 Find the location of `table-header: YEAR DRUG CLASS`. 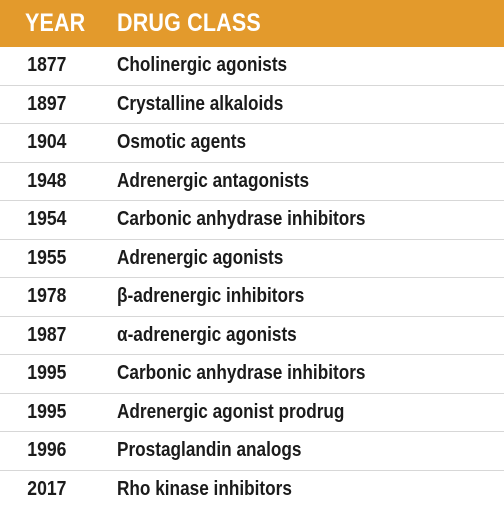

table-header: YEAR DRUG CLASS is located at coordinates (252, 23).